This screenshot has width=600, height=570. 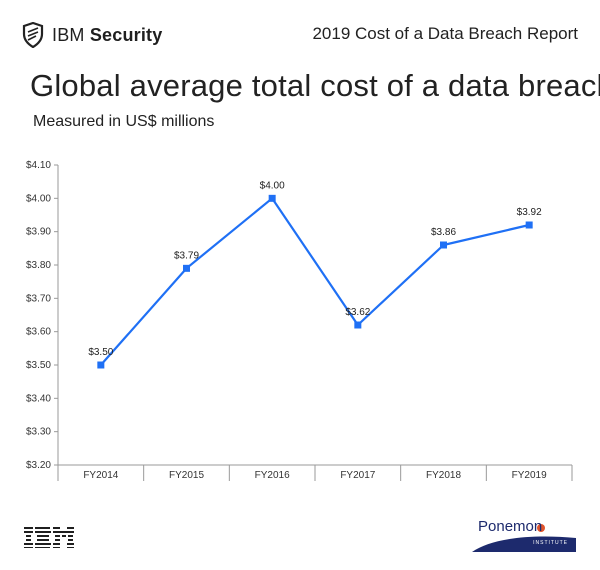 What do you see at coordinates (529, 475) in the screenshot?
I see `x-tick-label: FY2019` at bounding box center [529, 475].